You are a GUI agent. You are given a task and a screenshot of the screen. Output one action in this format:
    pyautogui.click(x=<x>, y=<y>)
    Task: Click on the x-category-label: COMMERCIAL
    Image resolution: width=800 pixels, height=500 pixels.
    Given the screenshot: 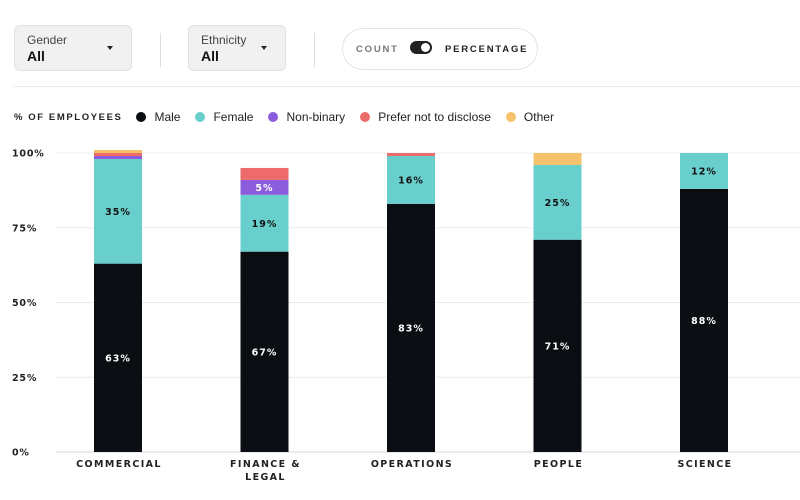 What is the action you would take?
    pyautogui.click(x=119, y=464)
    